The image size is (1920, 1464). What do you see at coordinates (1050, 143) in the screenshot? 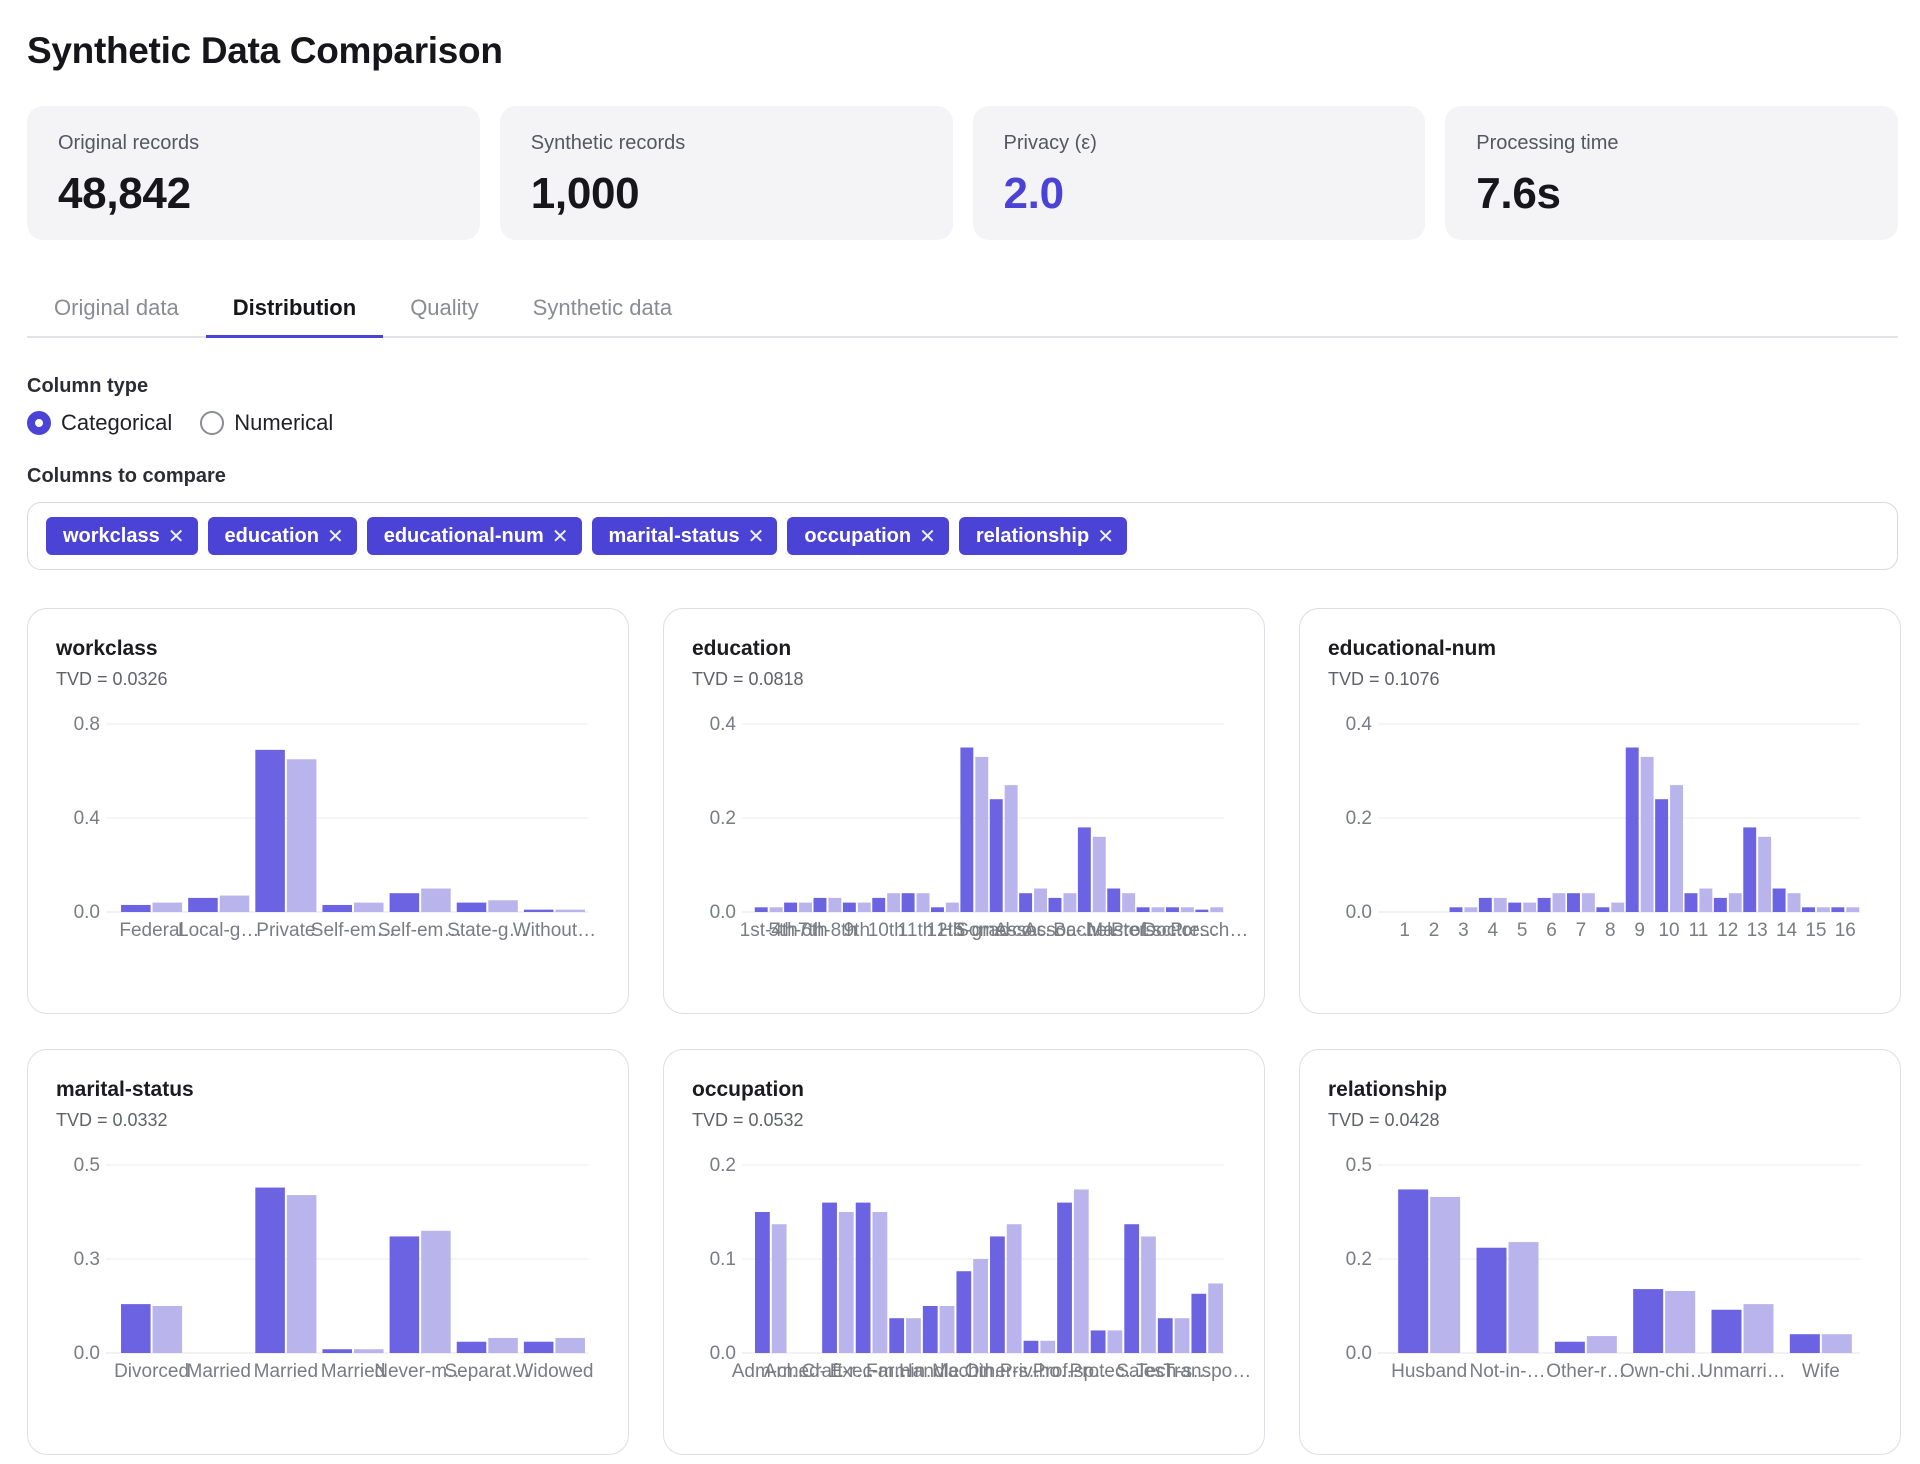
I see `metric-label: Privacy (ε)` at bounding box center [1050, 143].